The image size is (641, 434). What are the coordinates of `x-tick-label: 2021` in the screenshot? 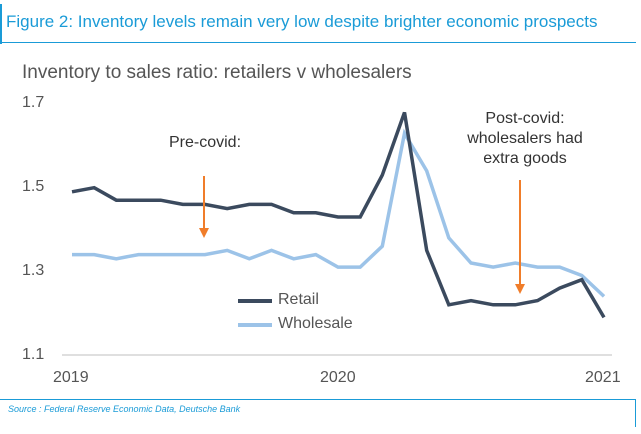 It's located at (603, 377).